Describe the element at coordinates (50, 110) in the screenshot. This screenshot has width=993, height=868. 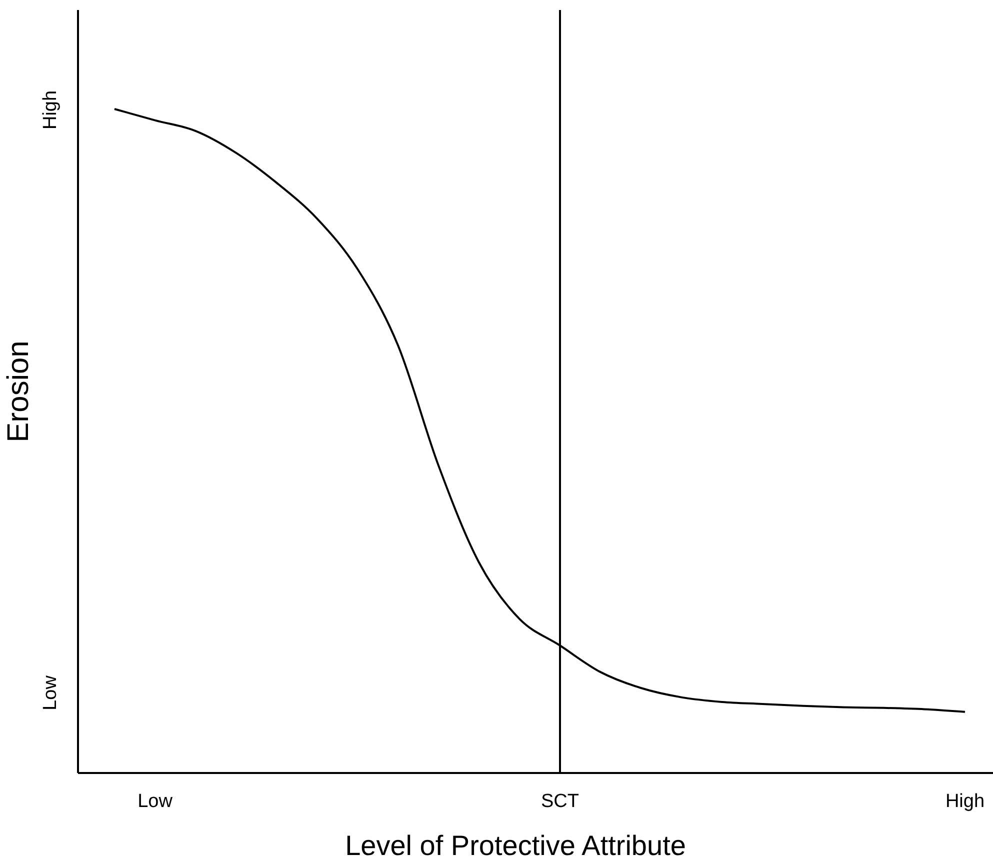
I see `text: High` at that location.